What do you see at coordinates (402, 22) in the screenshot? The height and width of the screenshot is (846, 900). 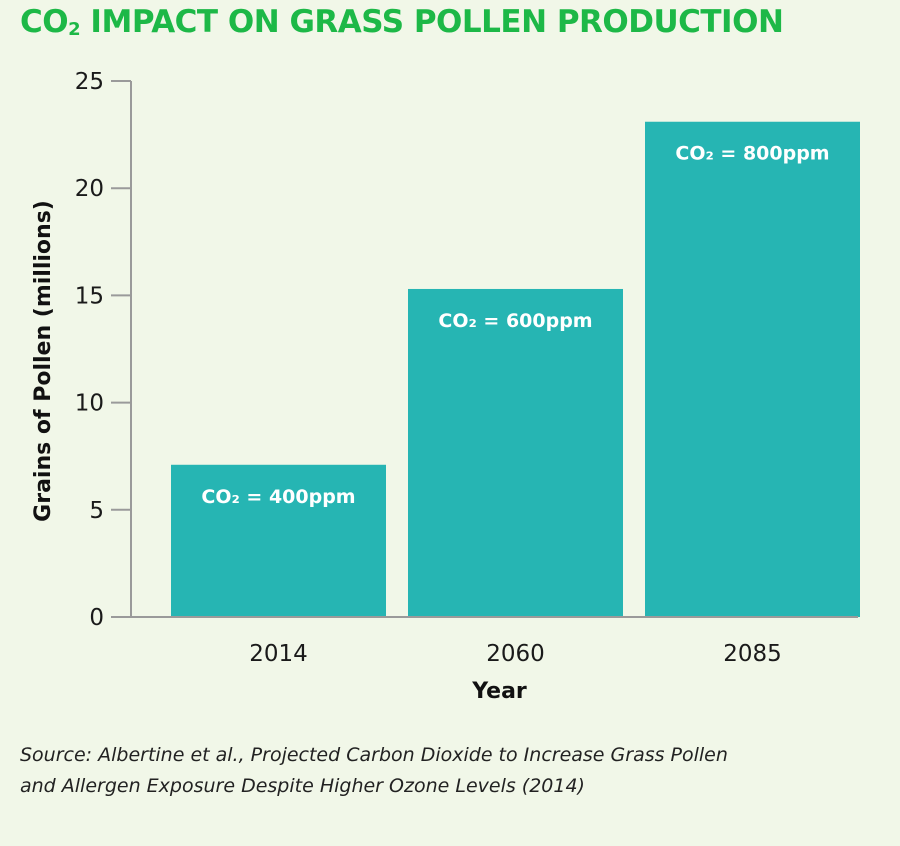 I see `chart-title: CO2 IMPACT ON GRASS POLLEN PRODUCTION` at bounding box center [402, 22].